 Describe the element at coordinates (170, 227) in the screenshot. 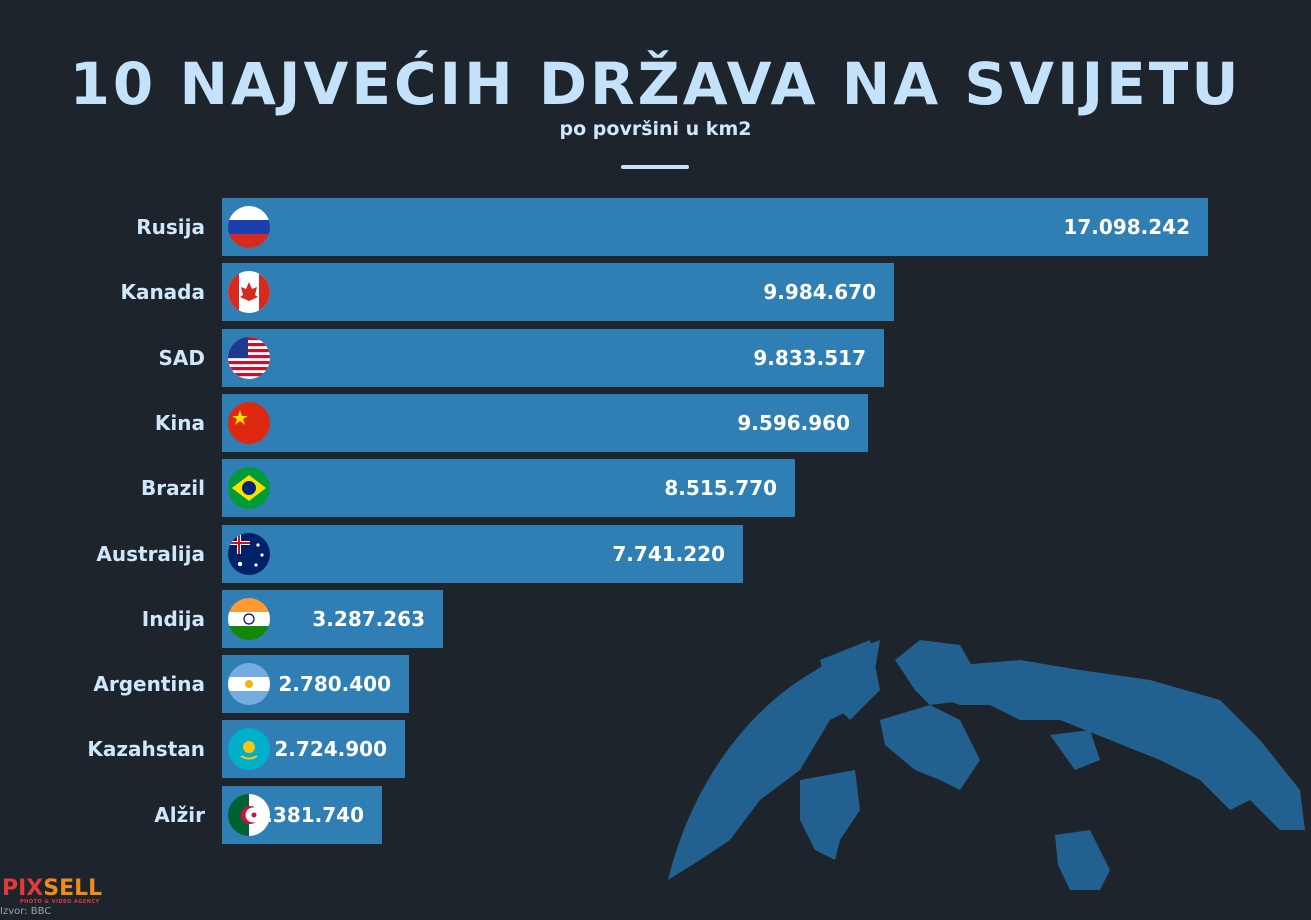

I see `category-label: Rusija` at that location.